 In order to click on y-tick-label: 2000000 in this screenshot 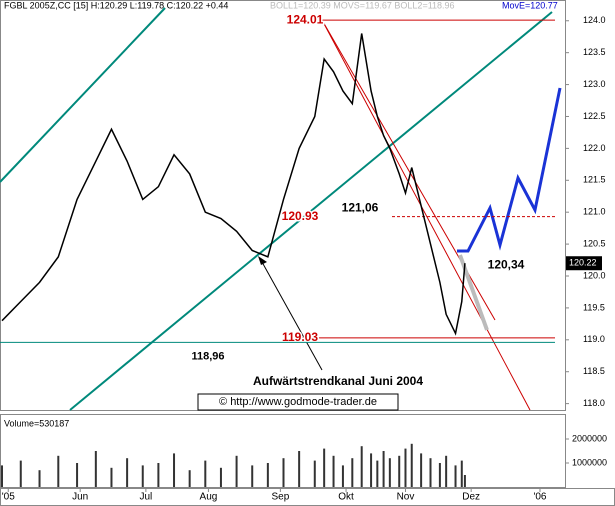, I will do `click(589, 438)`.